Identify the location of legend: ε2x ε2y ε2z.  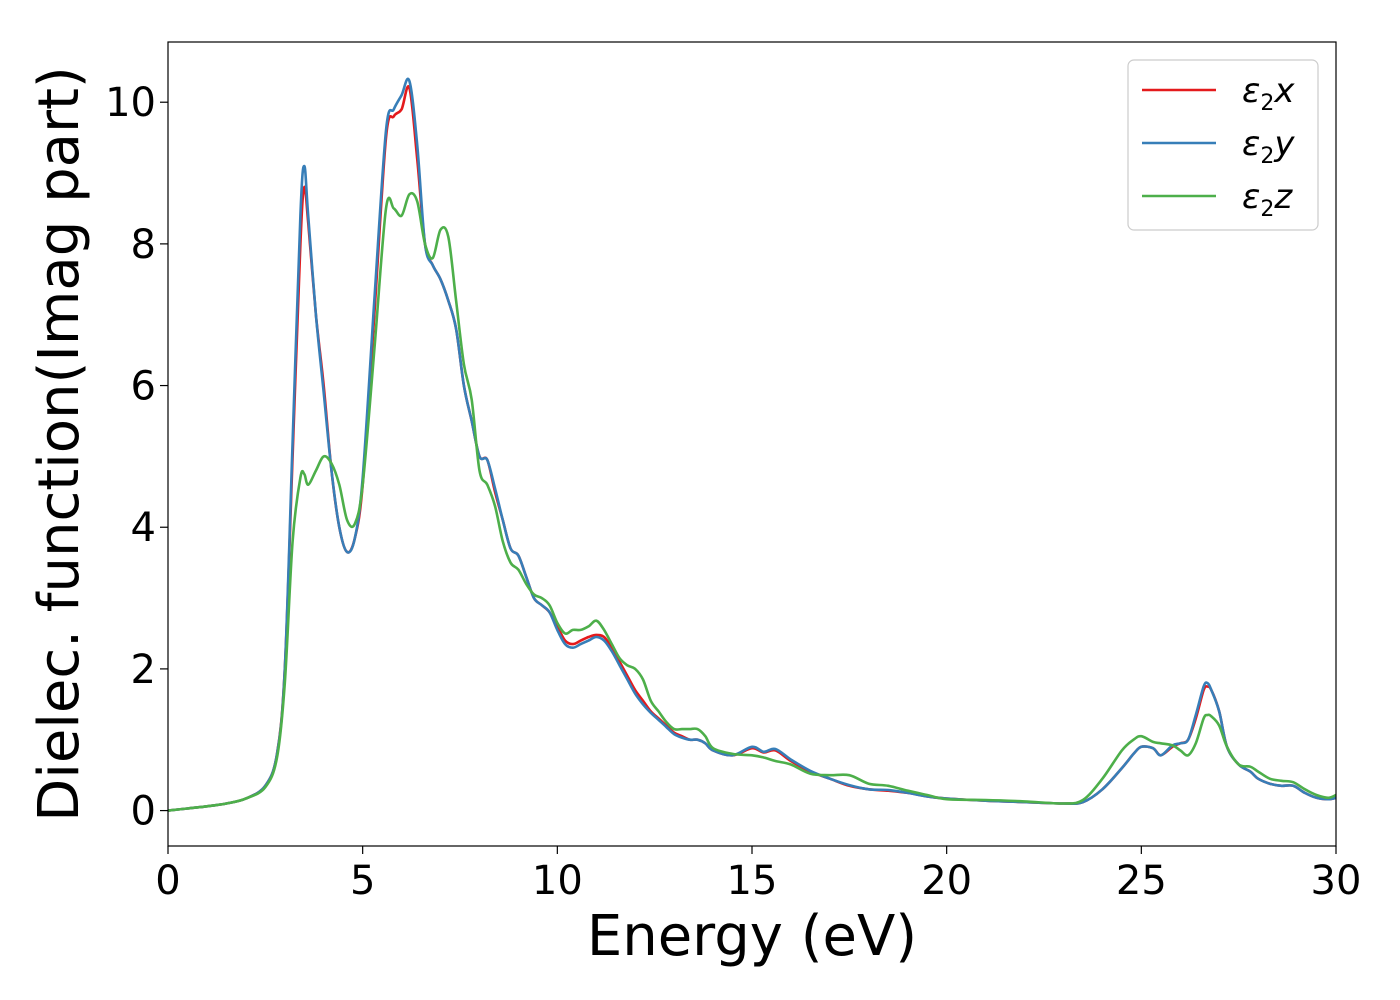
(1223, 145).